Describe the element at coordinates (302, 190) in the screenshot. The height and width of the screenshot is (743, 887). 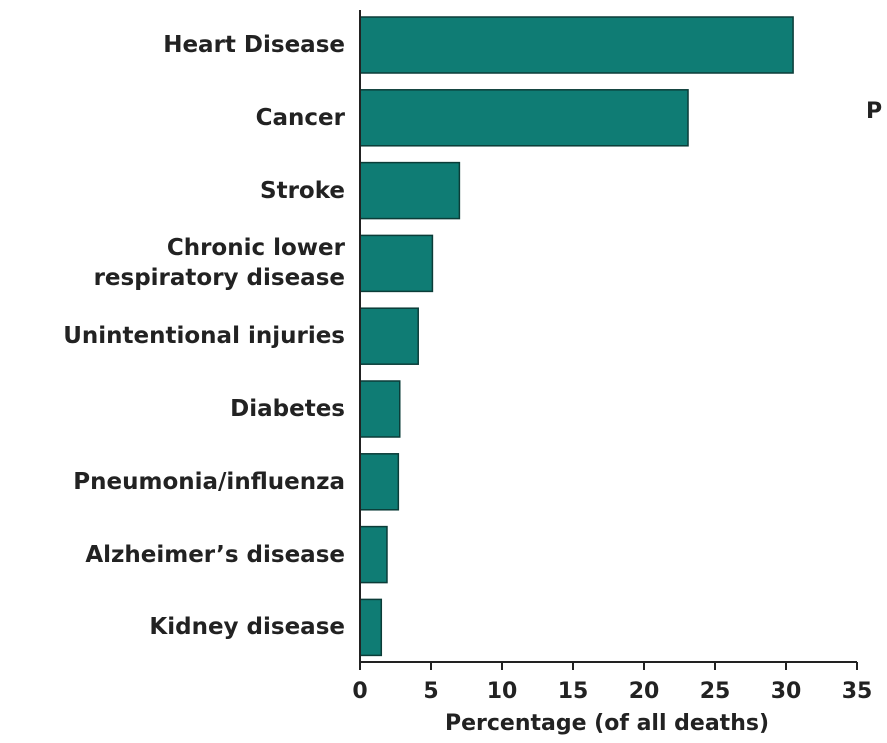
I see `y-tick-label: Stroke` at that location.